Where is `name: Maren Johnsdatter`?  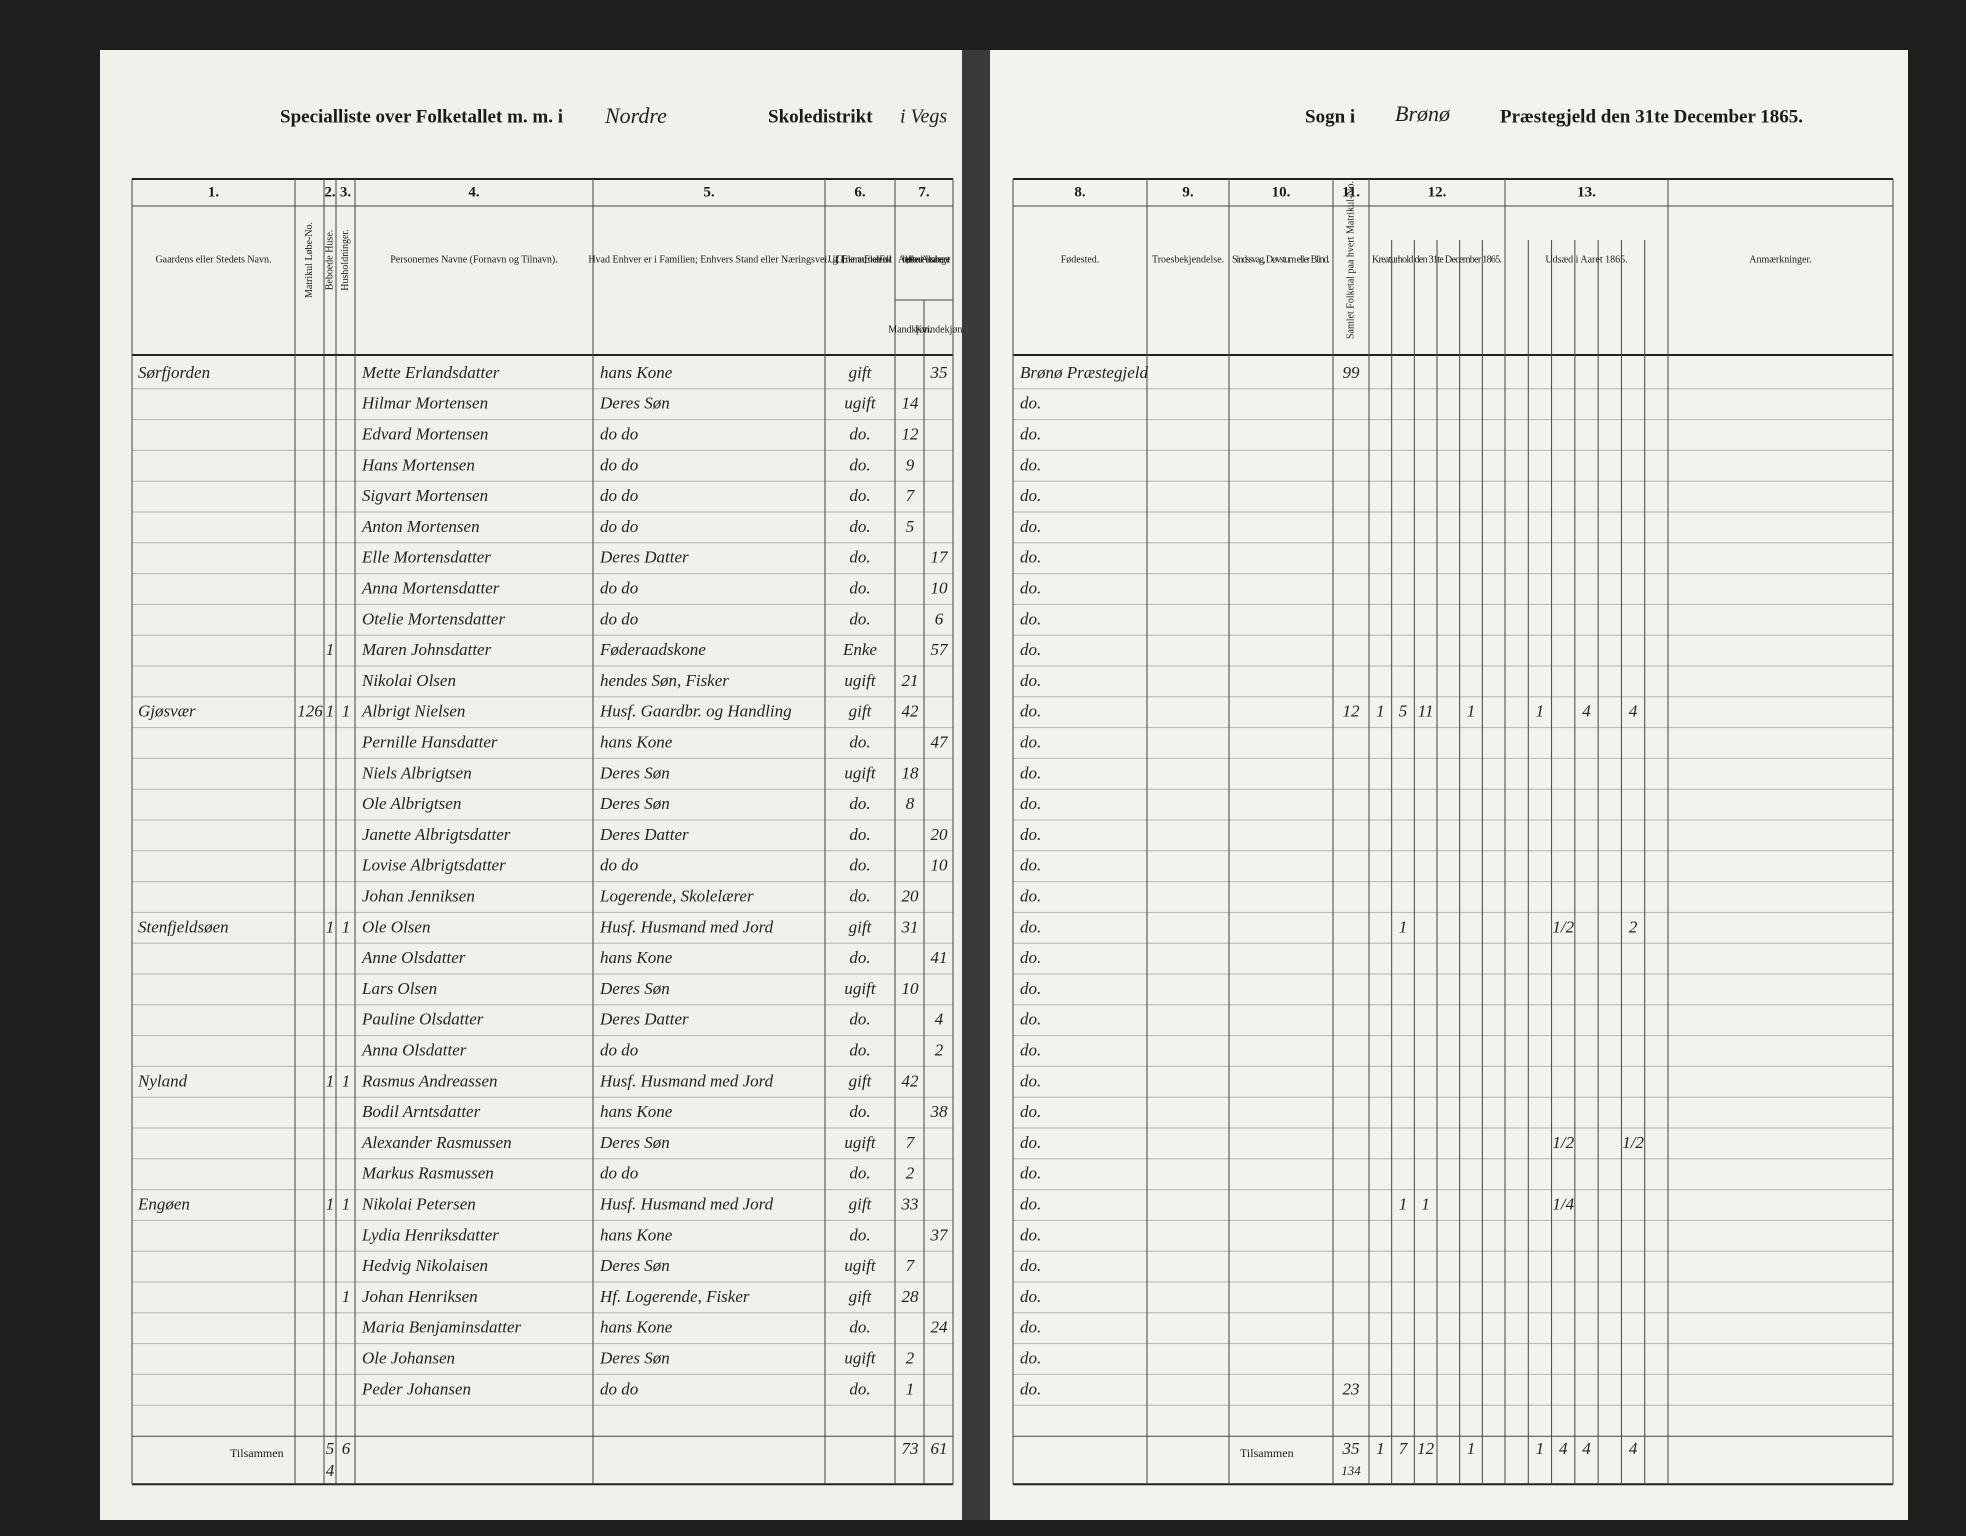
name: Maren Johnsdatter is located at coordinates (426, 649).